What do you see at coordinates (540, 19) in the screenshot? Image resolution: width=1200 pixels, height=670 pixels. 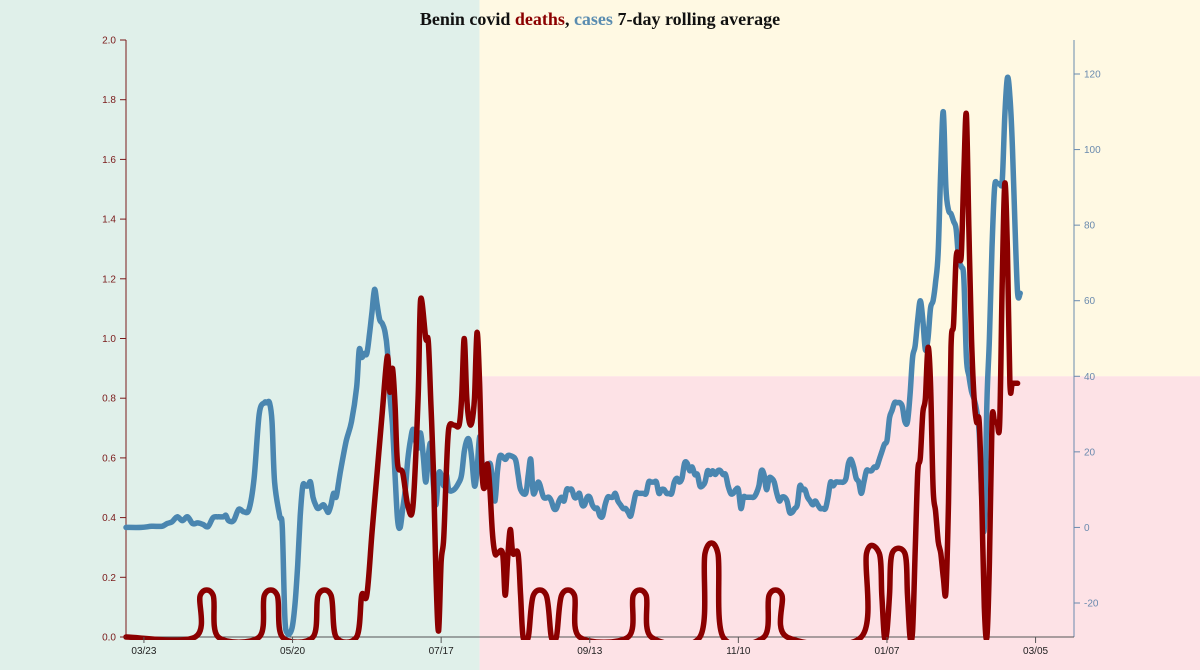 I see `title-deaths-word: deaths` at bounding box center [540, 19].